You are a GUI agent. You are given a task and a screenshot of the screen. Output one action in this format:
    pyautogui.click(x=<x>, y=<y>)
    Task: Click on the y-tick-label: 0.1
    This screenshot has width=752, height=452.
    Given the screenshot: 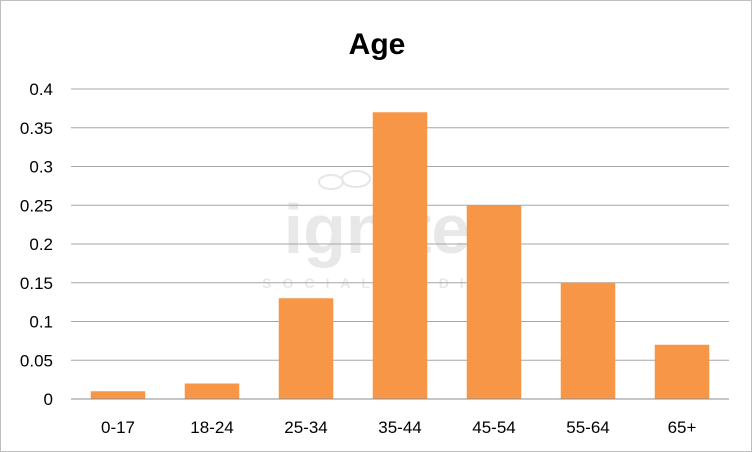 What is the action you would take?
    pyautogui.click(x=41, y=322)
    